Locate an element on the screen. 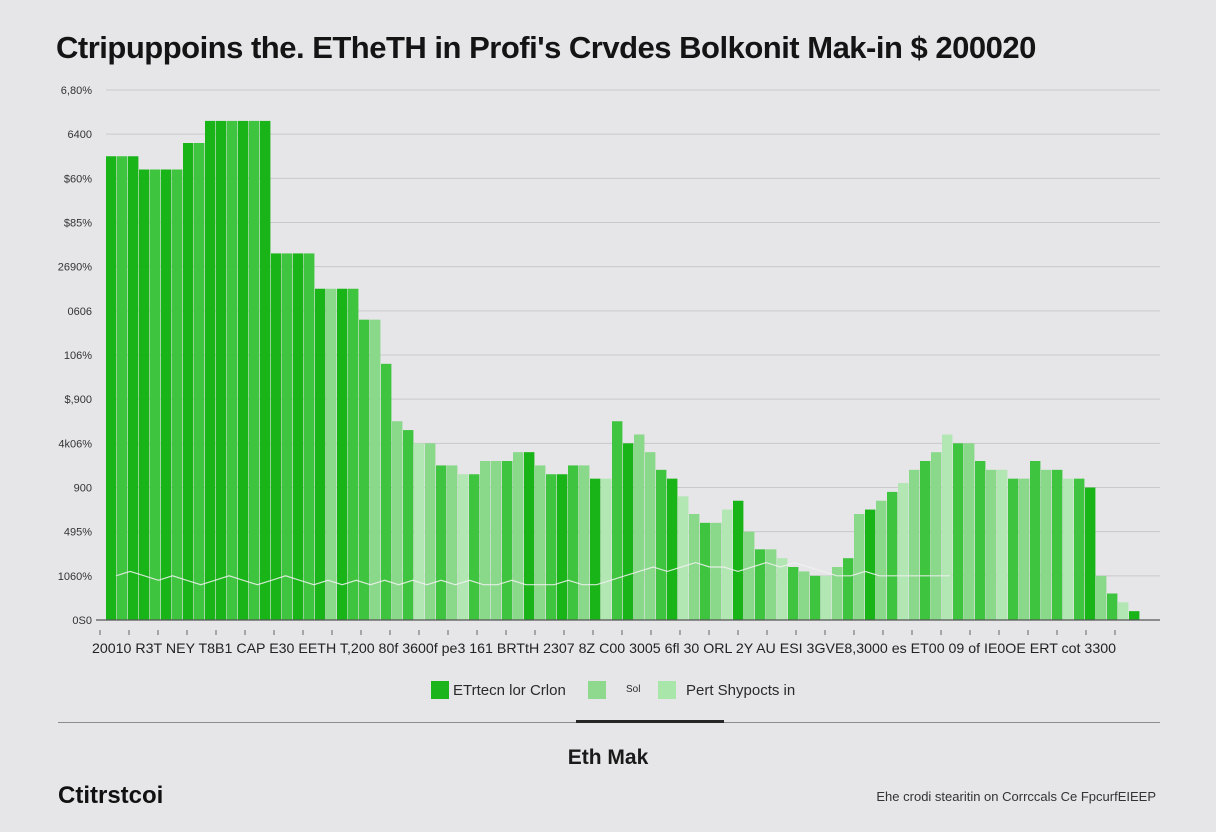 This screenshot has width=1216, height=832. y-tick-label: 2690% is located at coordinates (75, 268).